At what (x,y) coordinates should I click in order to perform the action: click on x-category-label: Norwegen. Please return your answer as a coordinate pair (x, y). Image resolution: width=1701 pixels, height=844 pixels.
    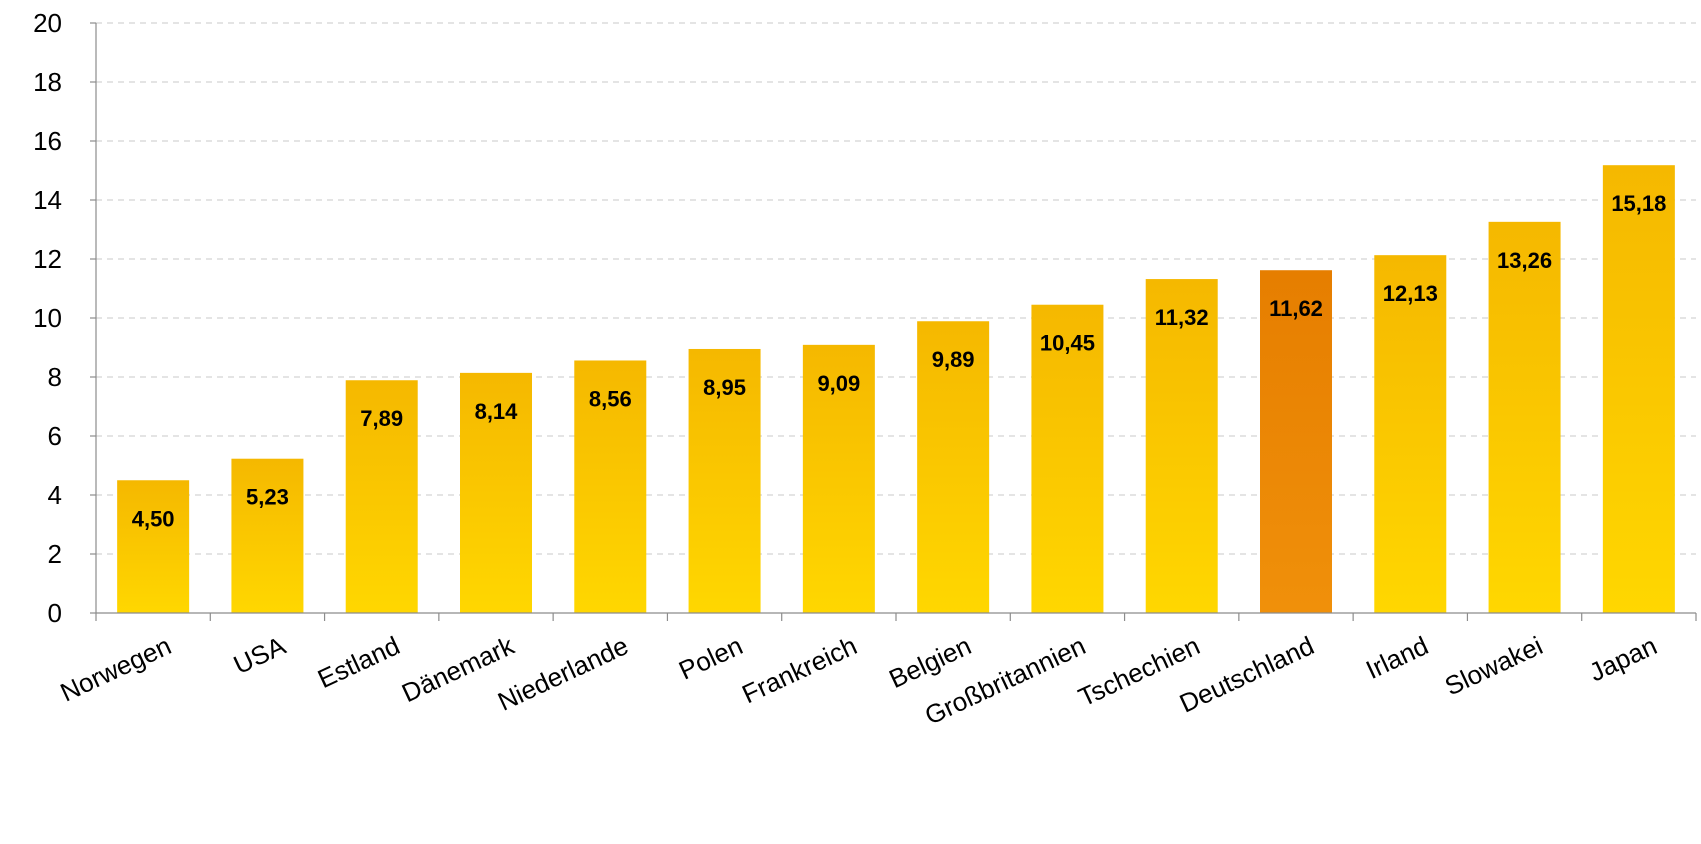
    Looking at the image, I should click on (116, 668).